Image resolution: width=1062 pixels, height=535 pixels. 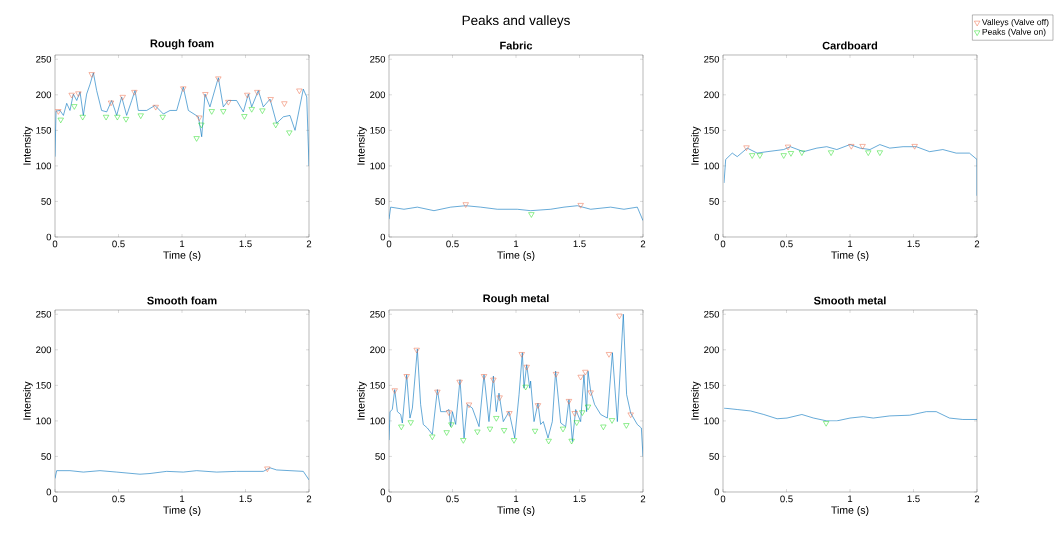 What do you see at coordinates (1014, 32) in the screenshot?
I see `legend-label: Peaks (Valve on)` at bounding box center [1014, 32].